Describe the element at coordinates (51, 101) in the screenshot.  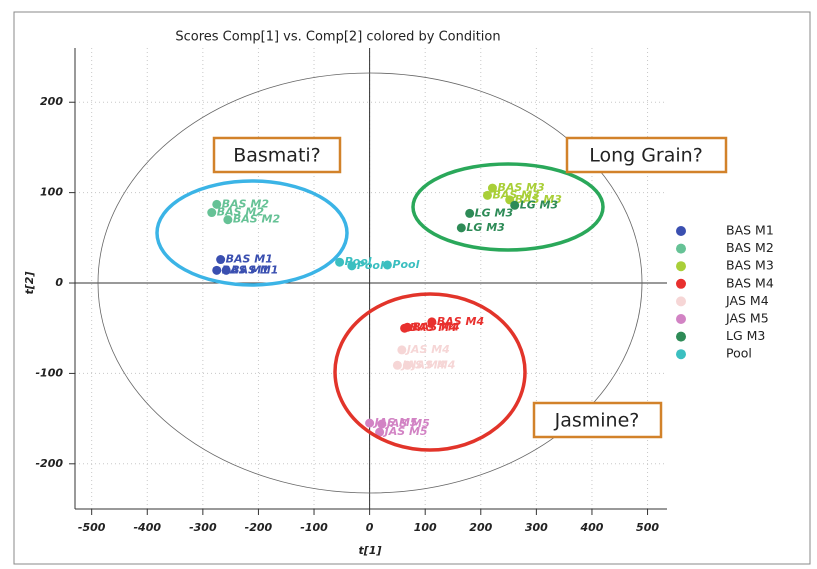
I see `y-tick-label: 200` at that location.